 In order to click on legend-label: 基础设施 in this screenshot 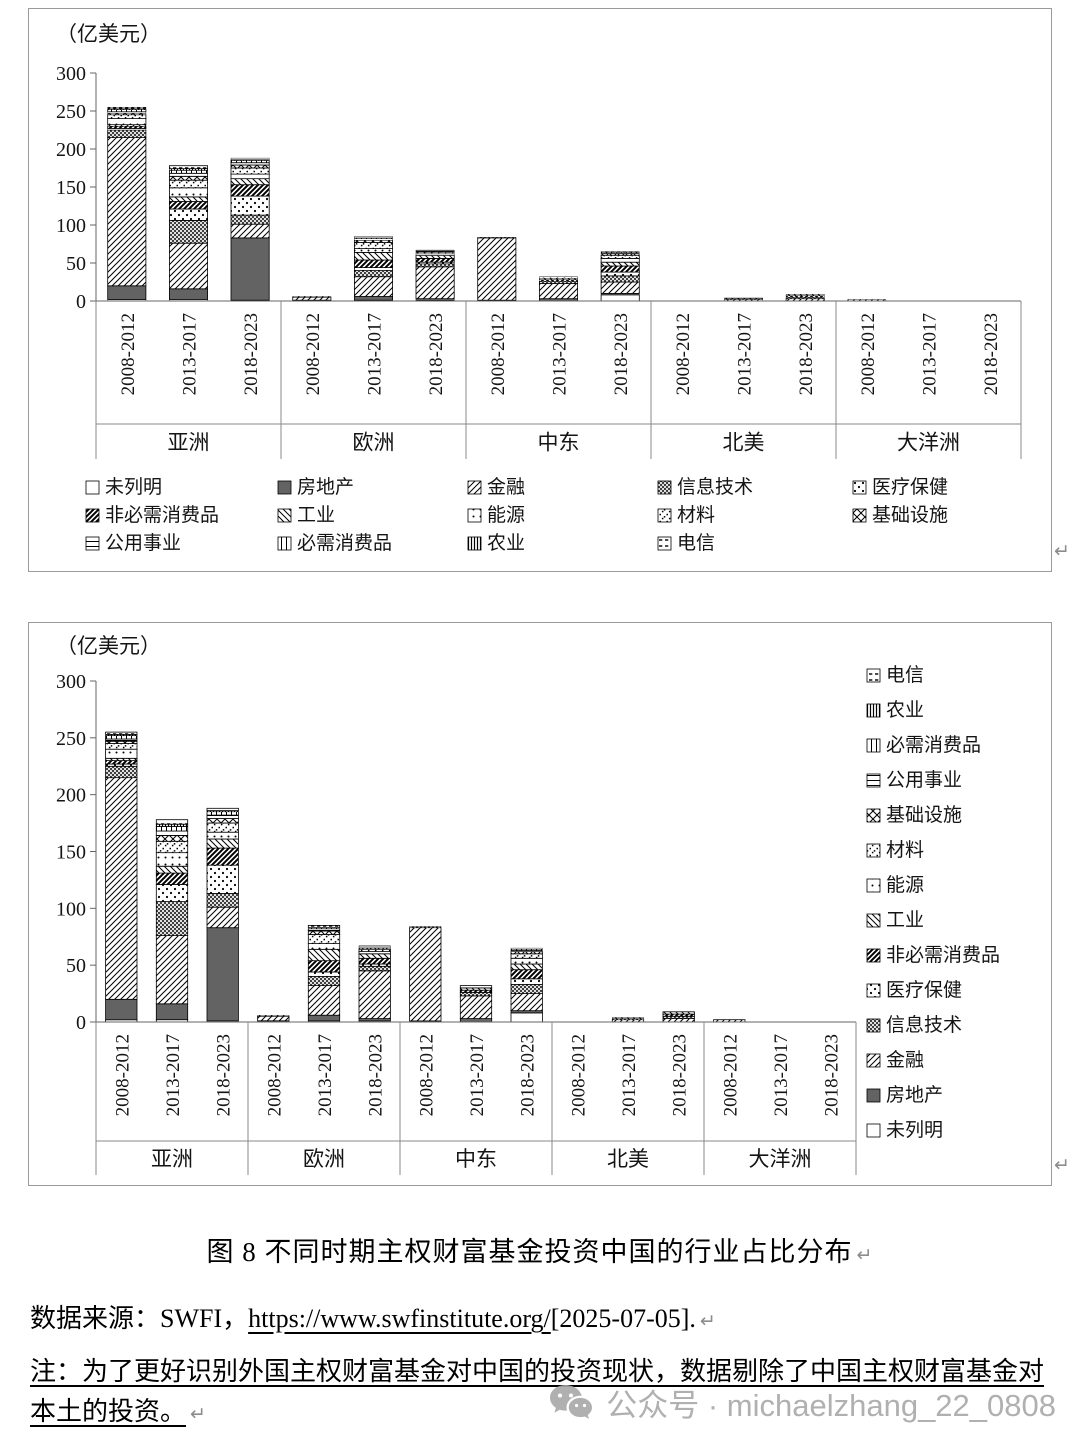, I will do `click(910, 515)`.